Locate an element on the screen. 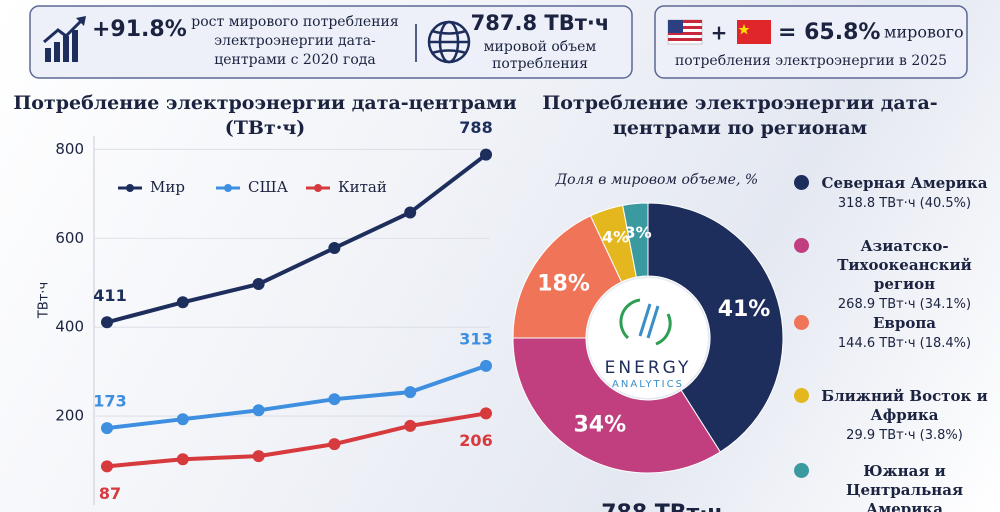  y-tick-label: 400 is located at coordinates (69, 327).